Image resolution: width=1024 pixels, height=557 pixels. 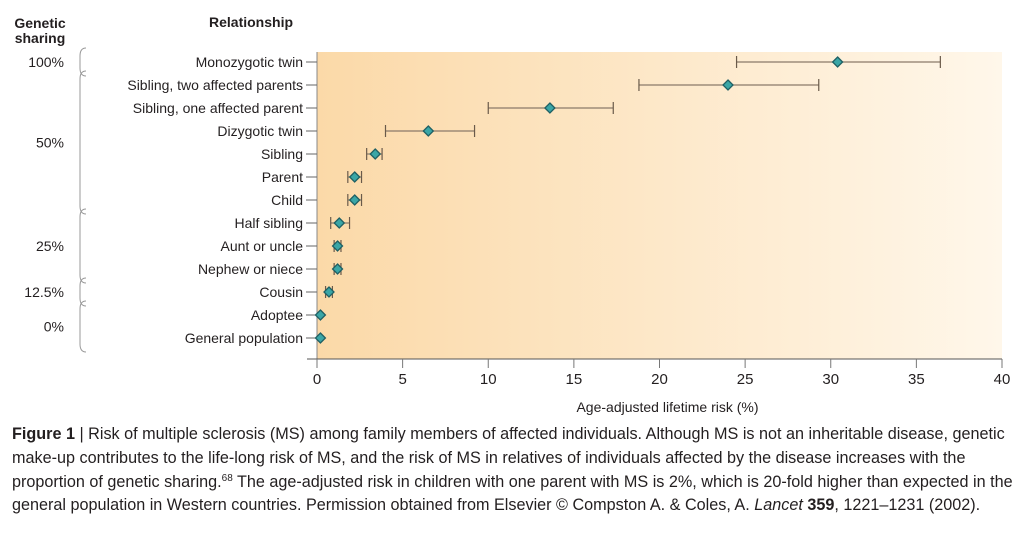 What do you see at coordinates (277, 315) in the screenshot?
I see `y-tick-label: Adoptee` at bounding box center [277, 315].